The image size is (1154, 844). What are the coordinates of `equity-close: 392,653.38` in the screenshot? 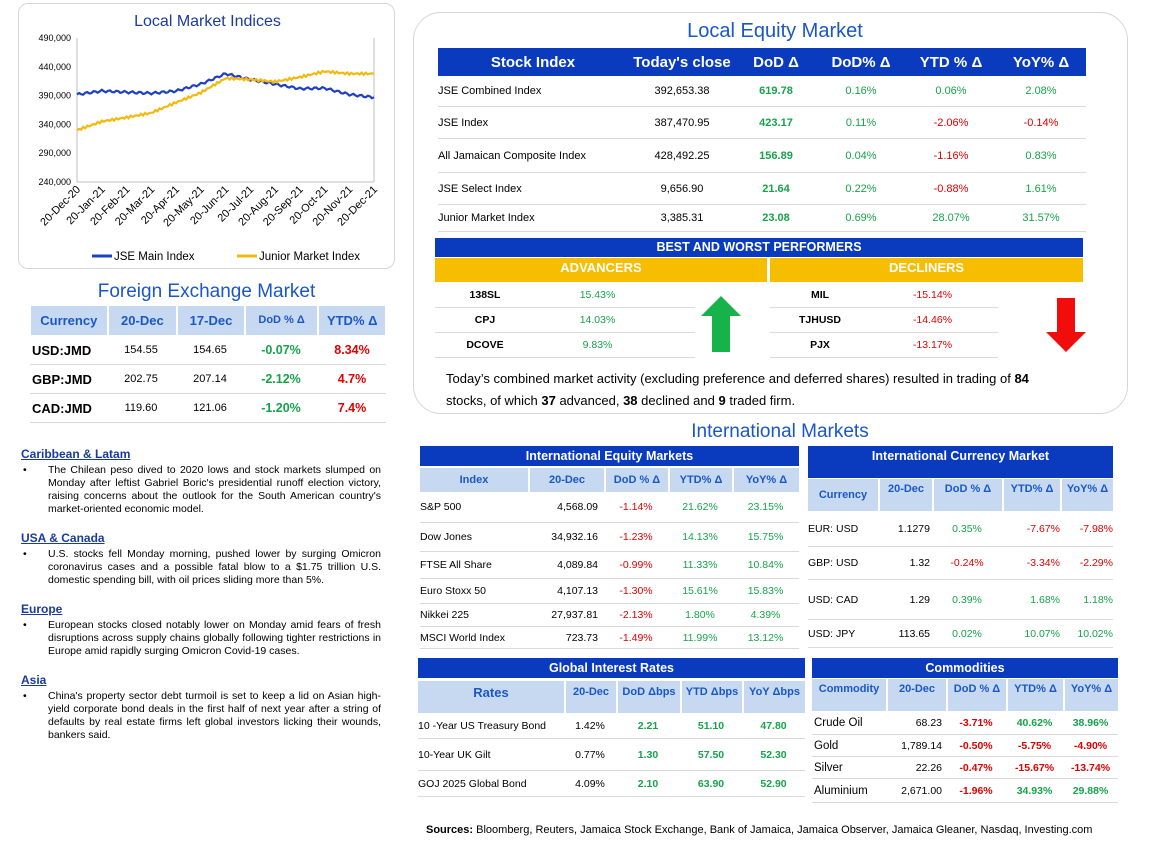 It's located at (682, 91).